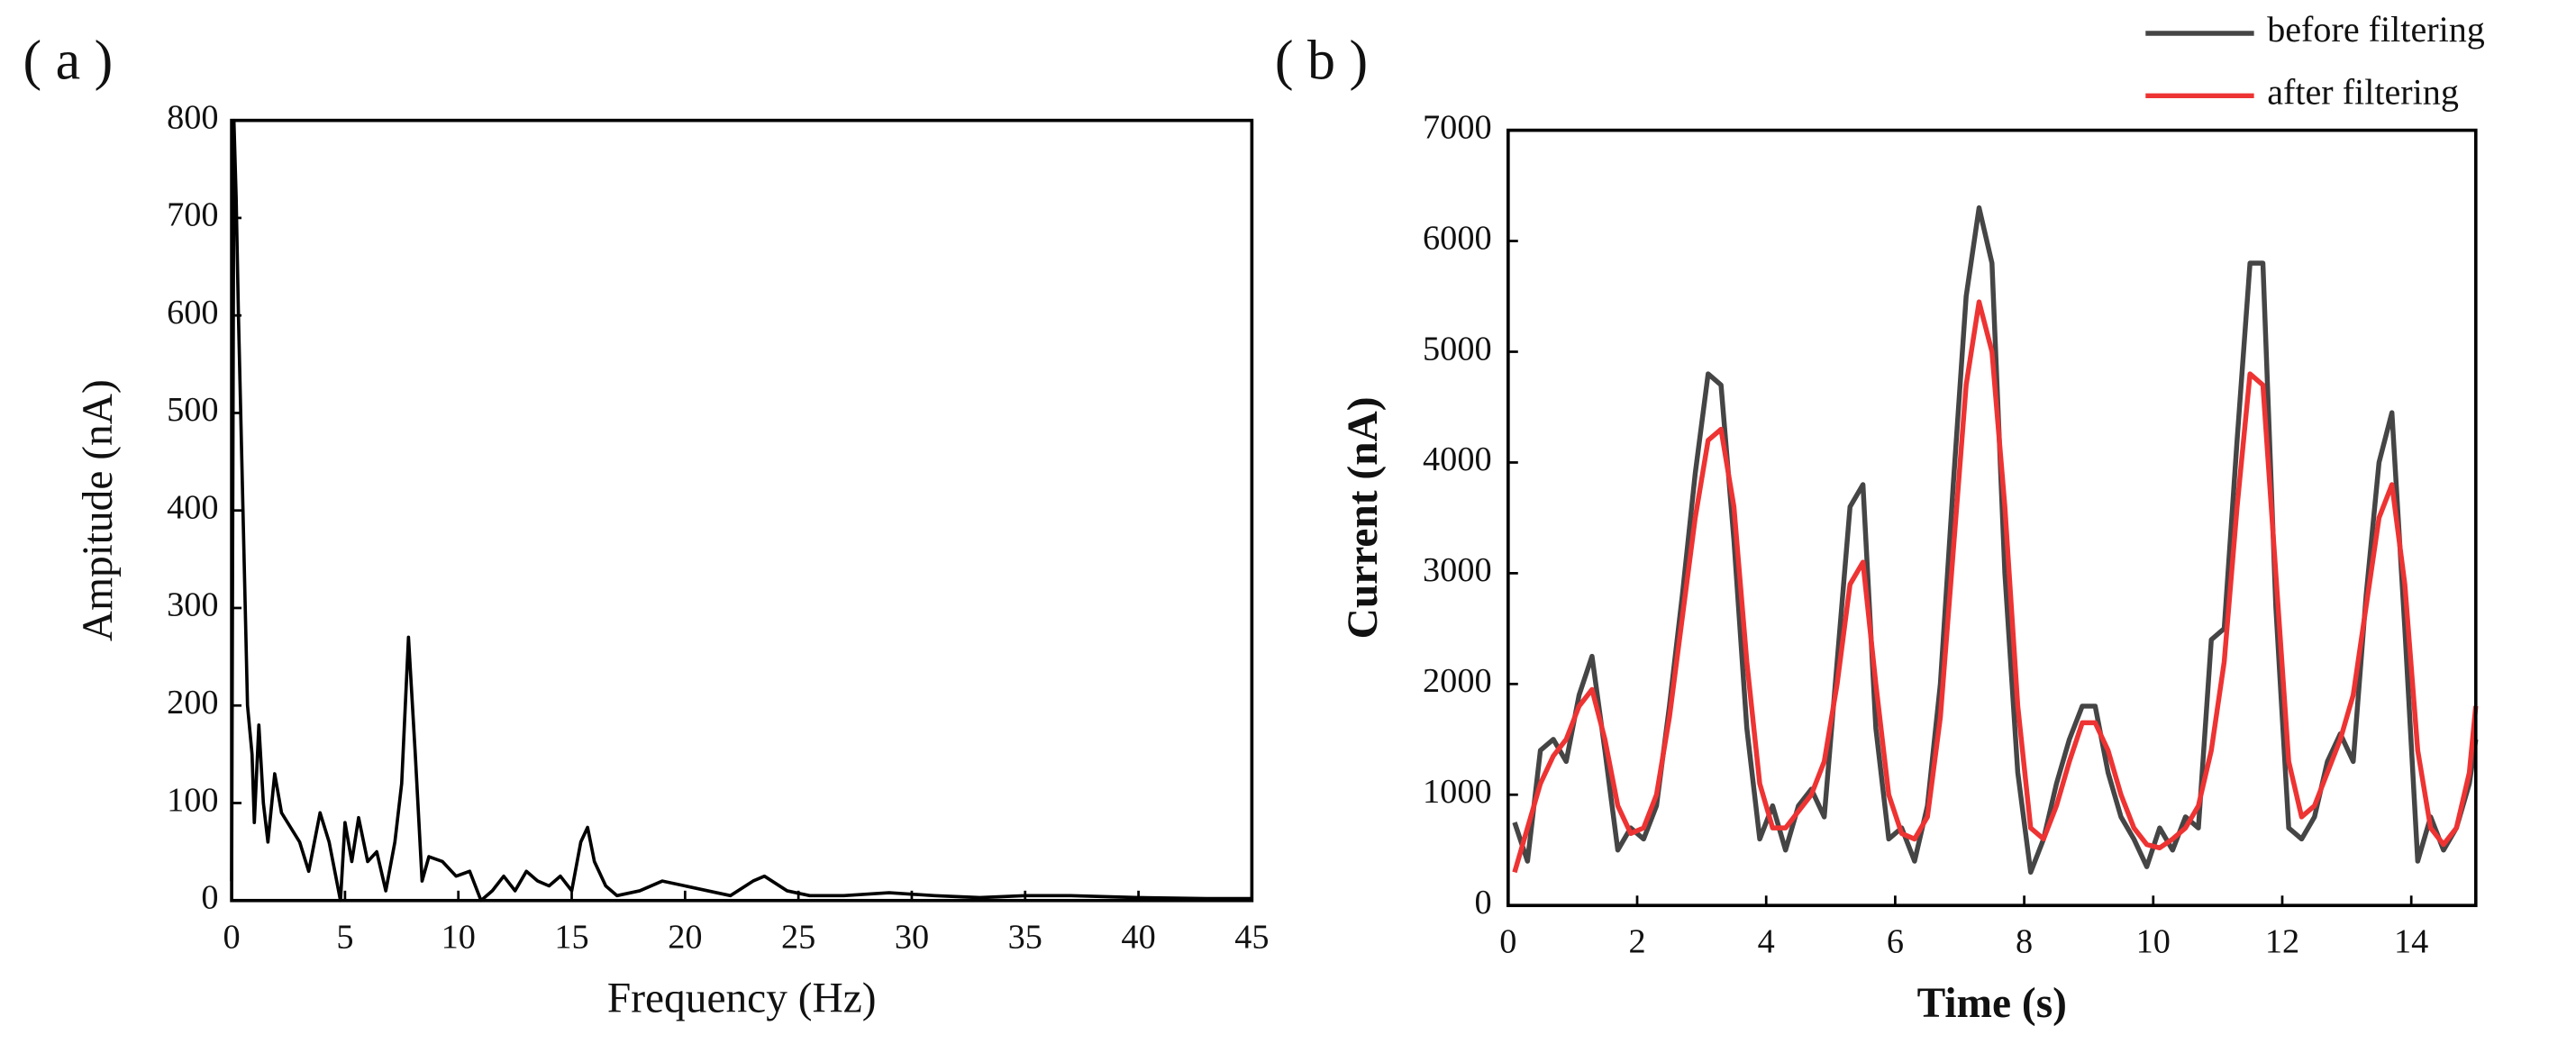 Image resolution: width=2576 pixels, height=1062 pixels. Describe the element at coordinates (2411, 942) in the screenshot. I see `x-tick-label: 14` at that location.